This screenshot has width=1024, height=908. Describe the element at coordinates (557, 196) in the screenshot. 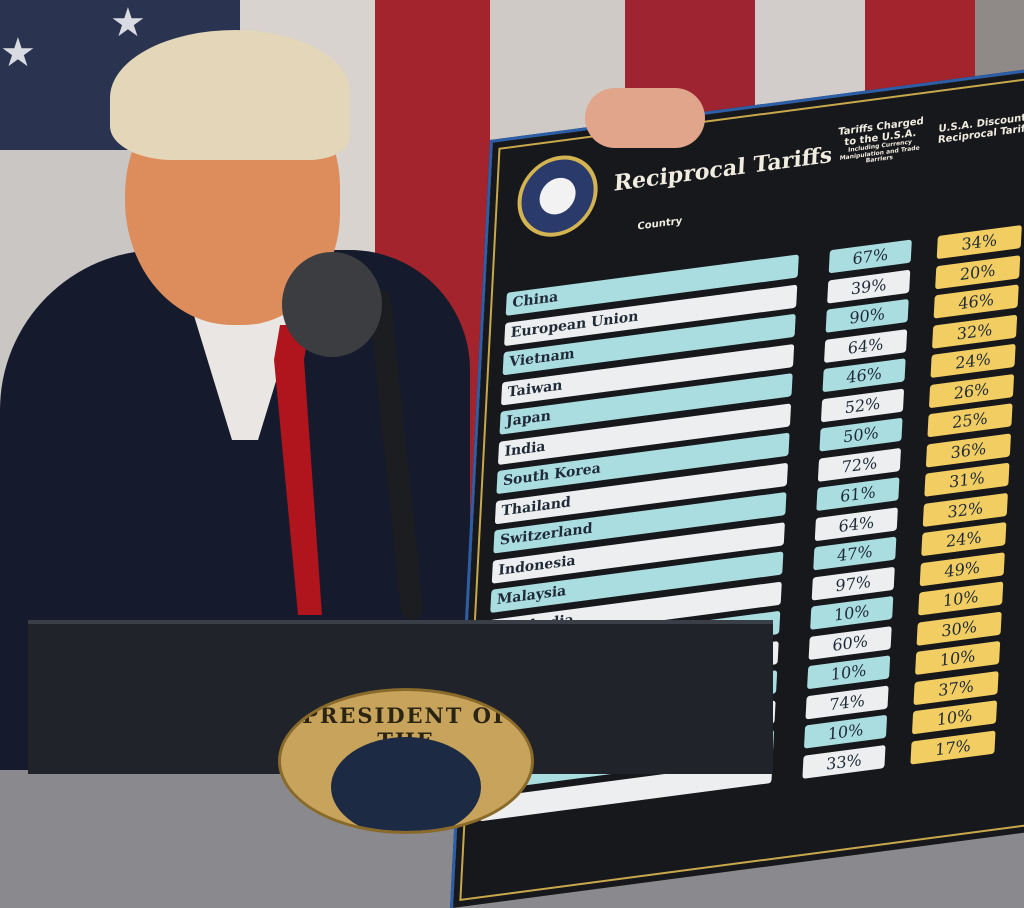

I see `presidential-seal-logo` at that location.